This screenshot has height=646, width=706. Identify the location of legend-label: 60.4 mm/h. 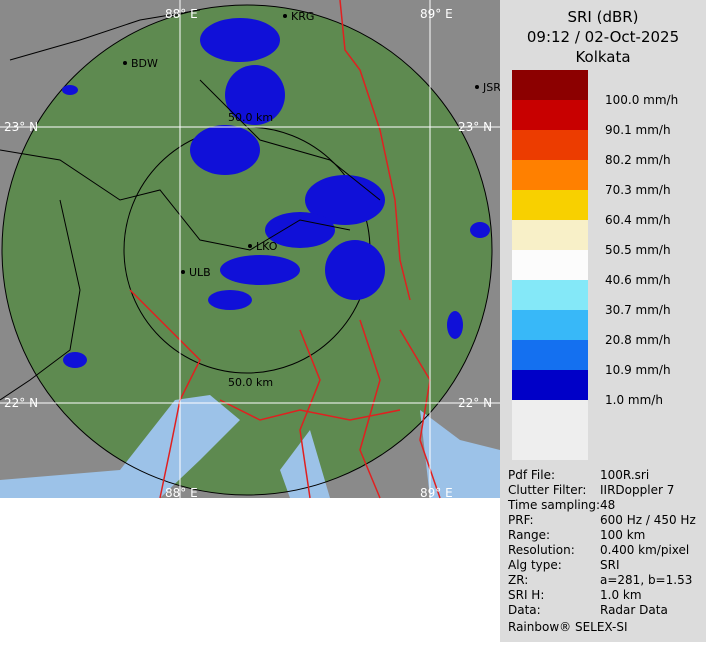
(638, 220).